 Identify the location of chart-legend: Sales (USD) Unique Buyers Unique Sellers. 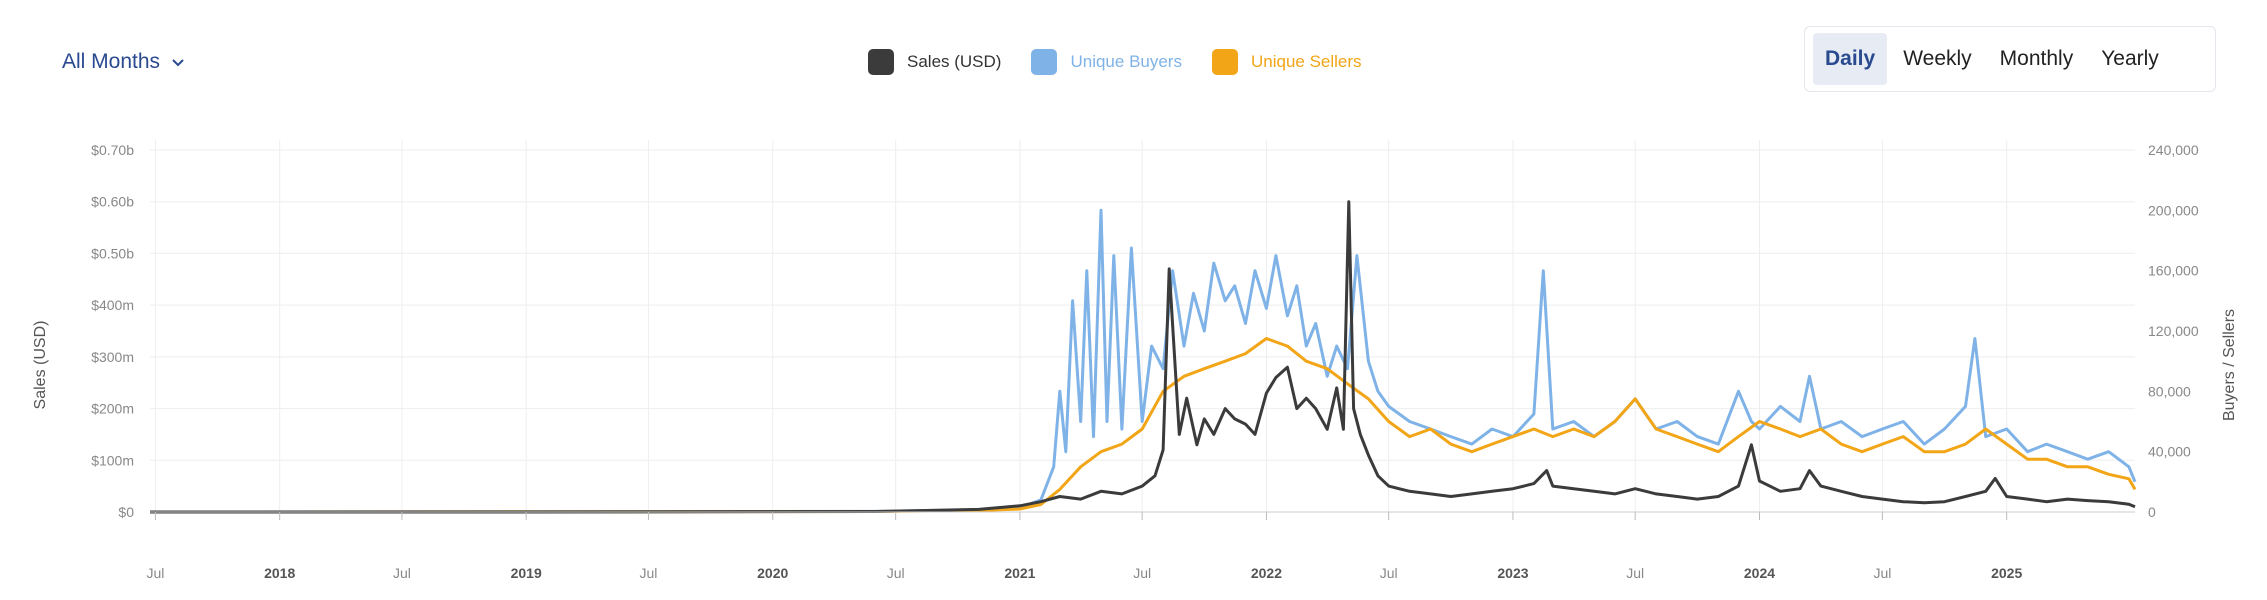
(1115, 62).